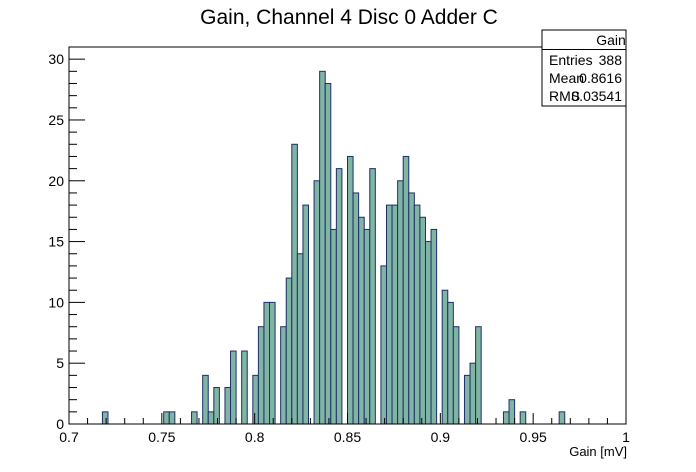  What do you see at coordinates (161, 437) in the screenshot?
I see `x-tick-label: 0.75` at bounding box center [161, 437].